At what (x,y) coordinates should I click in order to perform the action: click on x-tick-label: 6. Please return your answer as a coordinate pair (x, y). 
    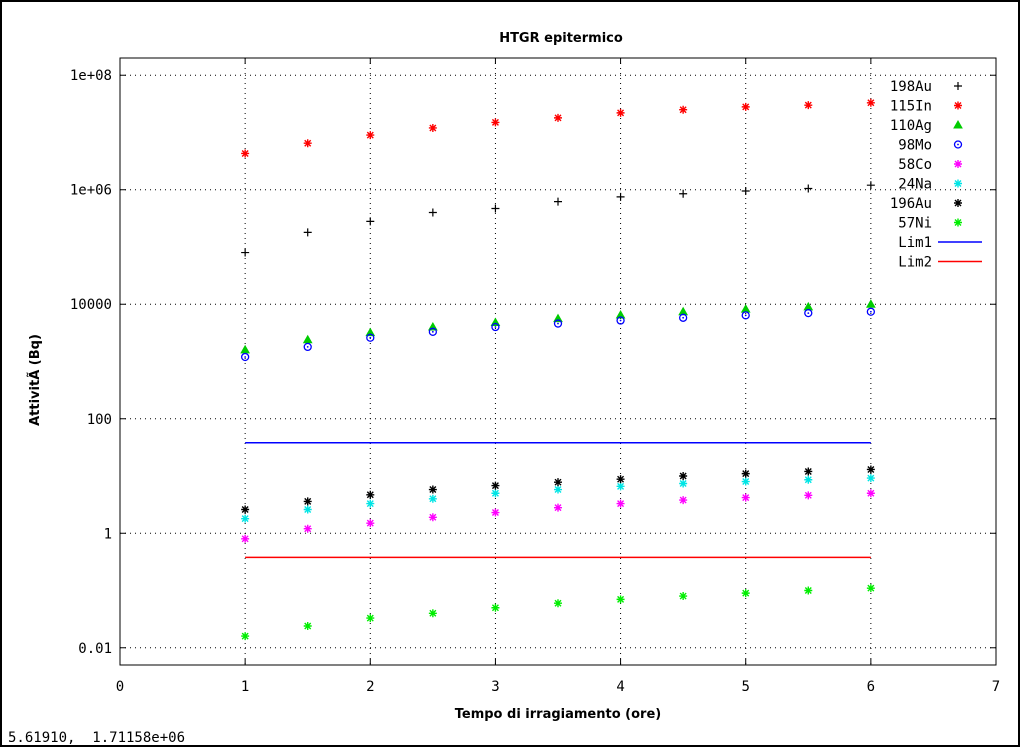
    Looking at the image, I should click on (871, 687).